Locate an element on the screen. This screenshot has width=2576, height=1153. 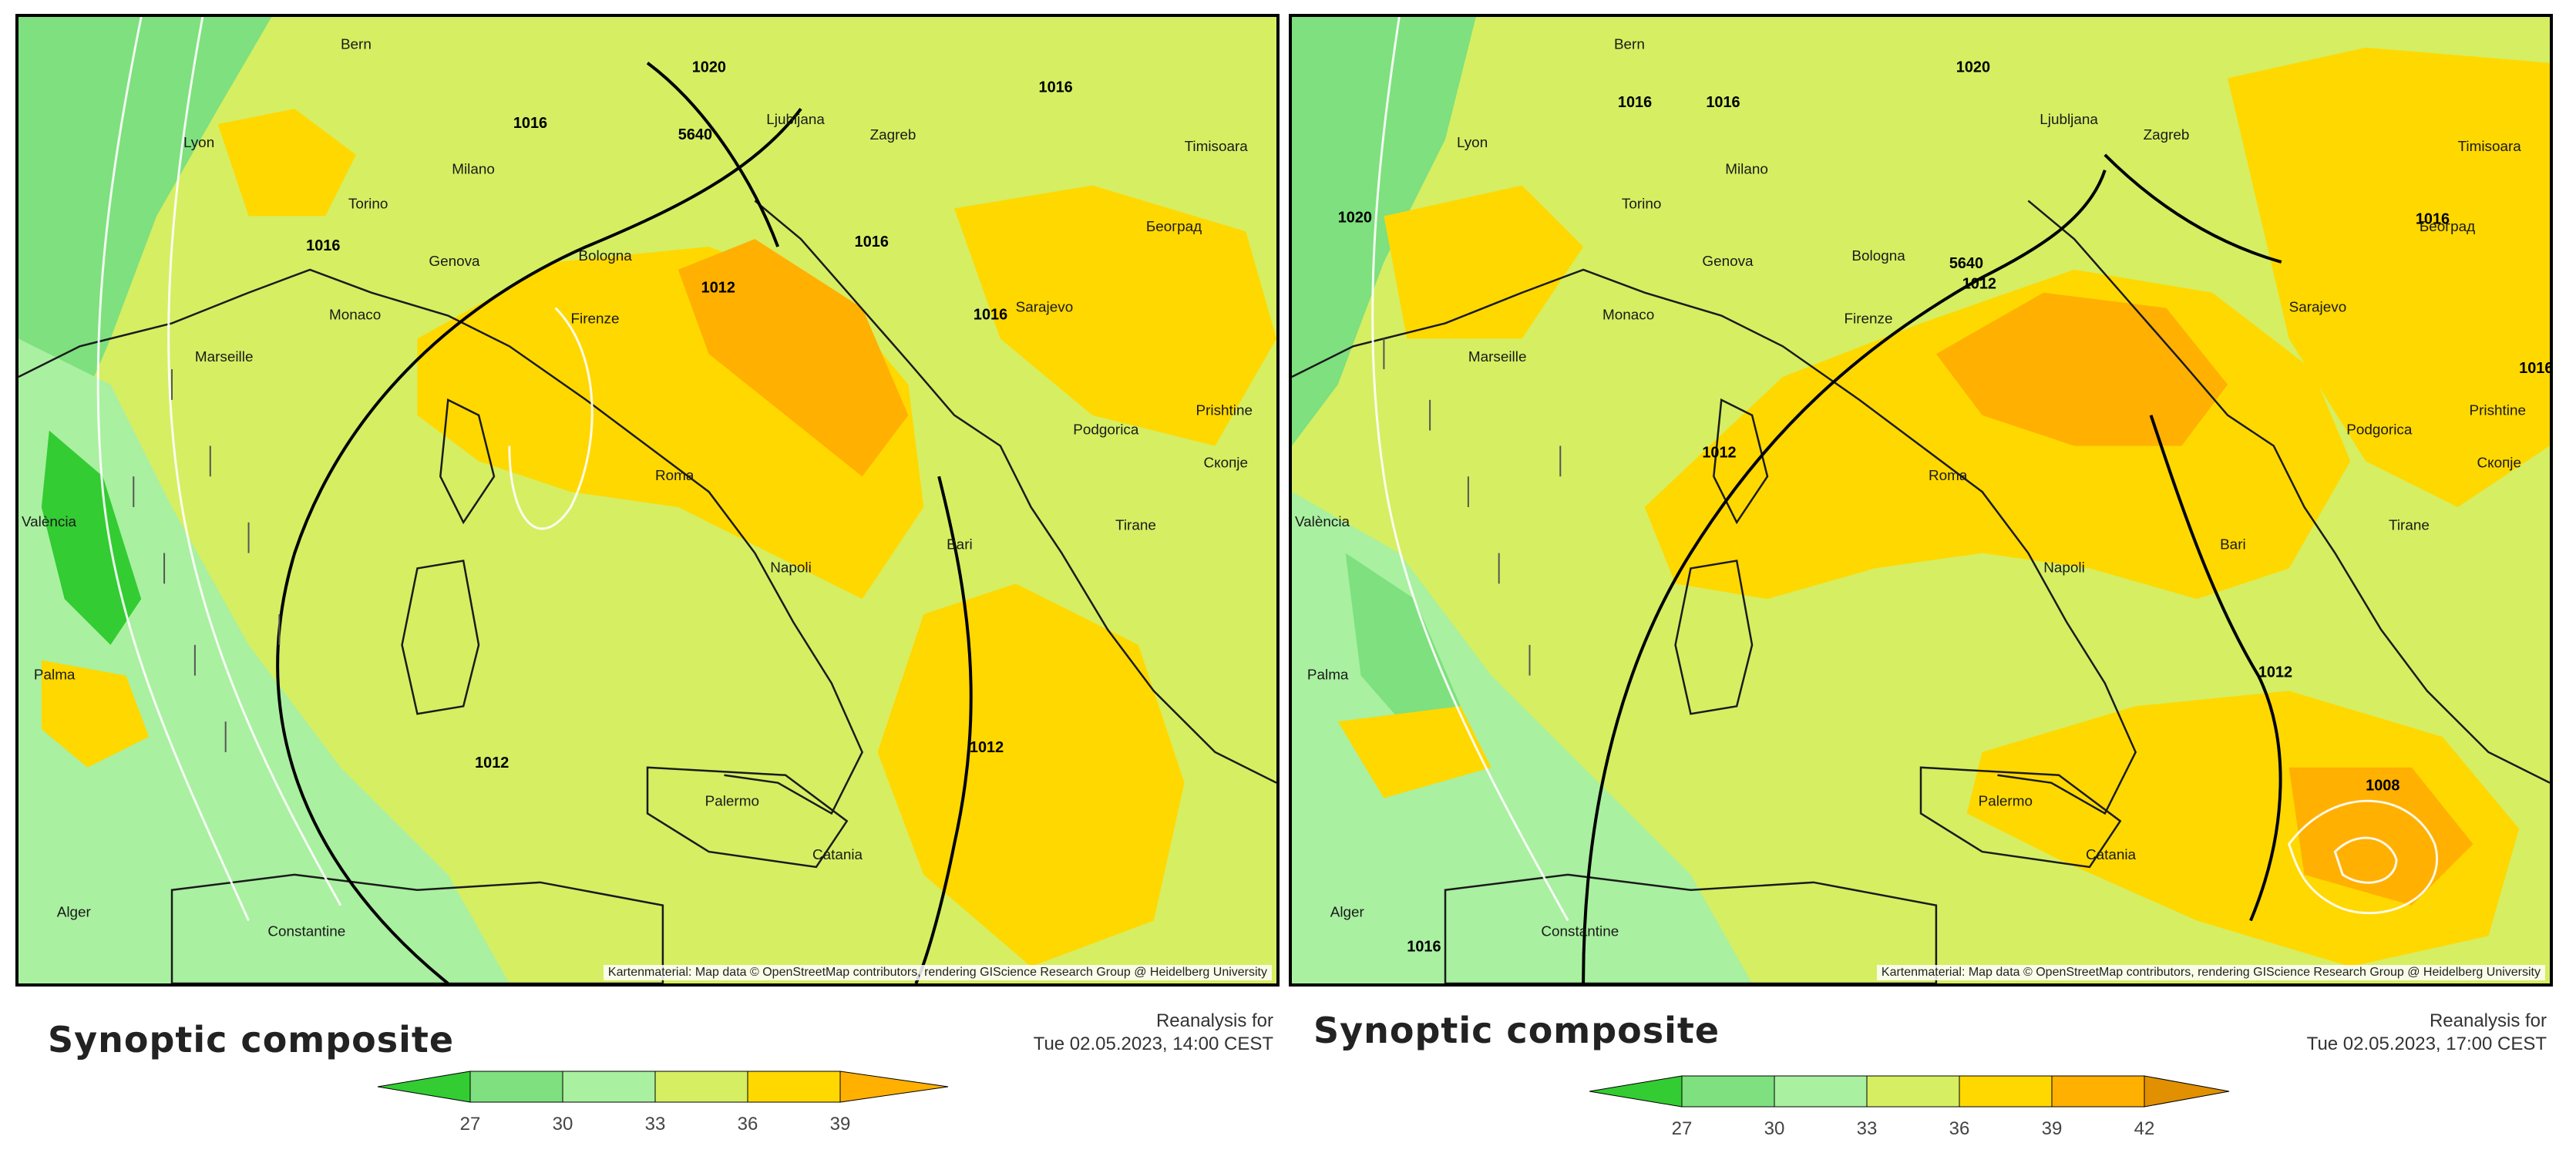
warm-south-east is located at coordinates (2243, 829).